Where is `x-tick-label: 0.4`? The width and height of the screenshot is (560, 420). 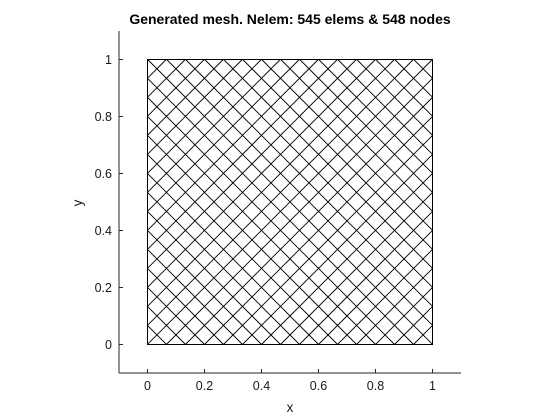 x-tick-label: 0.4 is located at coordinates (261, 386).